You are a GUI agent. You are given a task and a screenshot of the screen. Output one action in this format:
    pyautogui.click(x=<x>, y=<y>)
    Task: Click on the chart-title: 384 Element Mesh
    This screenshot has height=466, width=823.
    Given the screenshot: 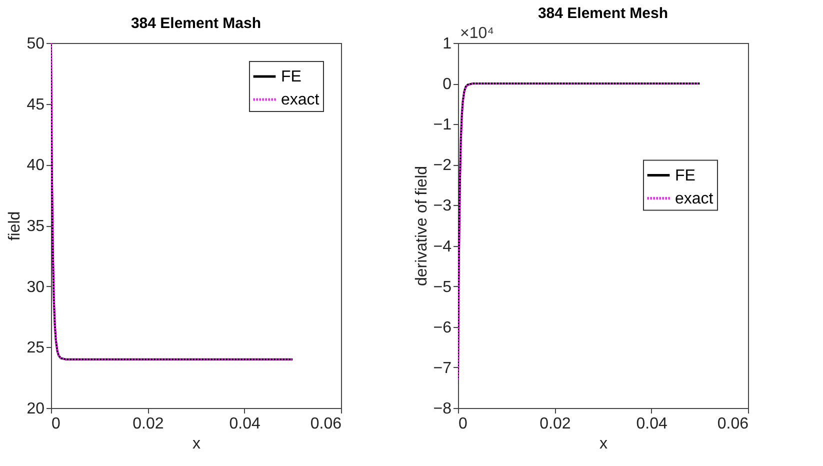 What is the action you would take?
    pyautogui.click(x=603, y=13)
    